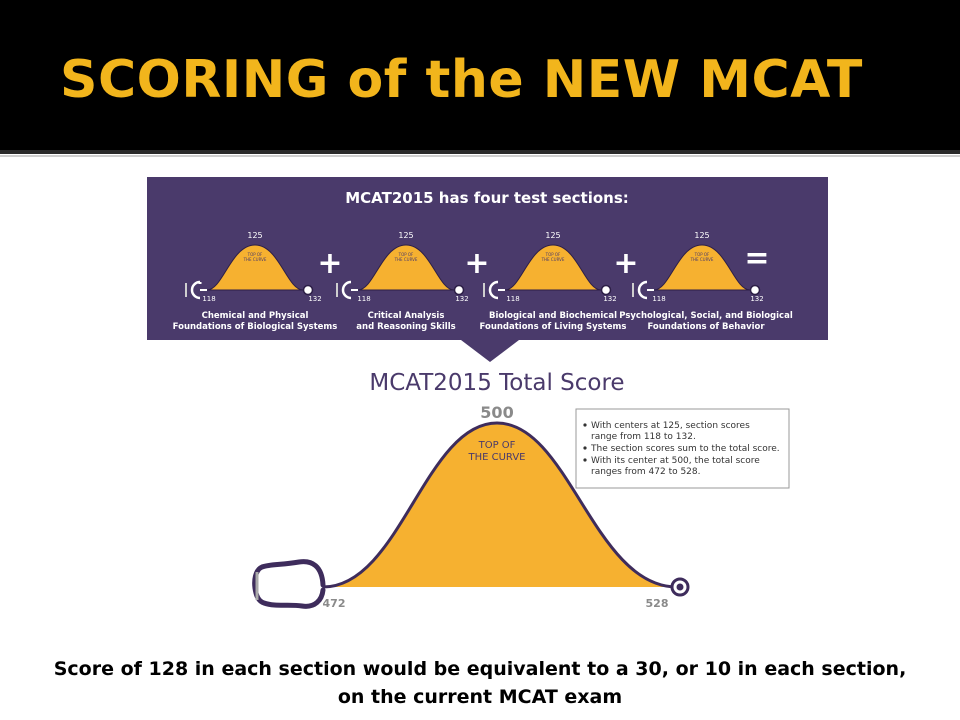  I want to click on total-center: 500, so click(496, 412).